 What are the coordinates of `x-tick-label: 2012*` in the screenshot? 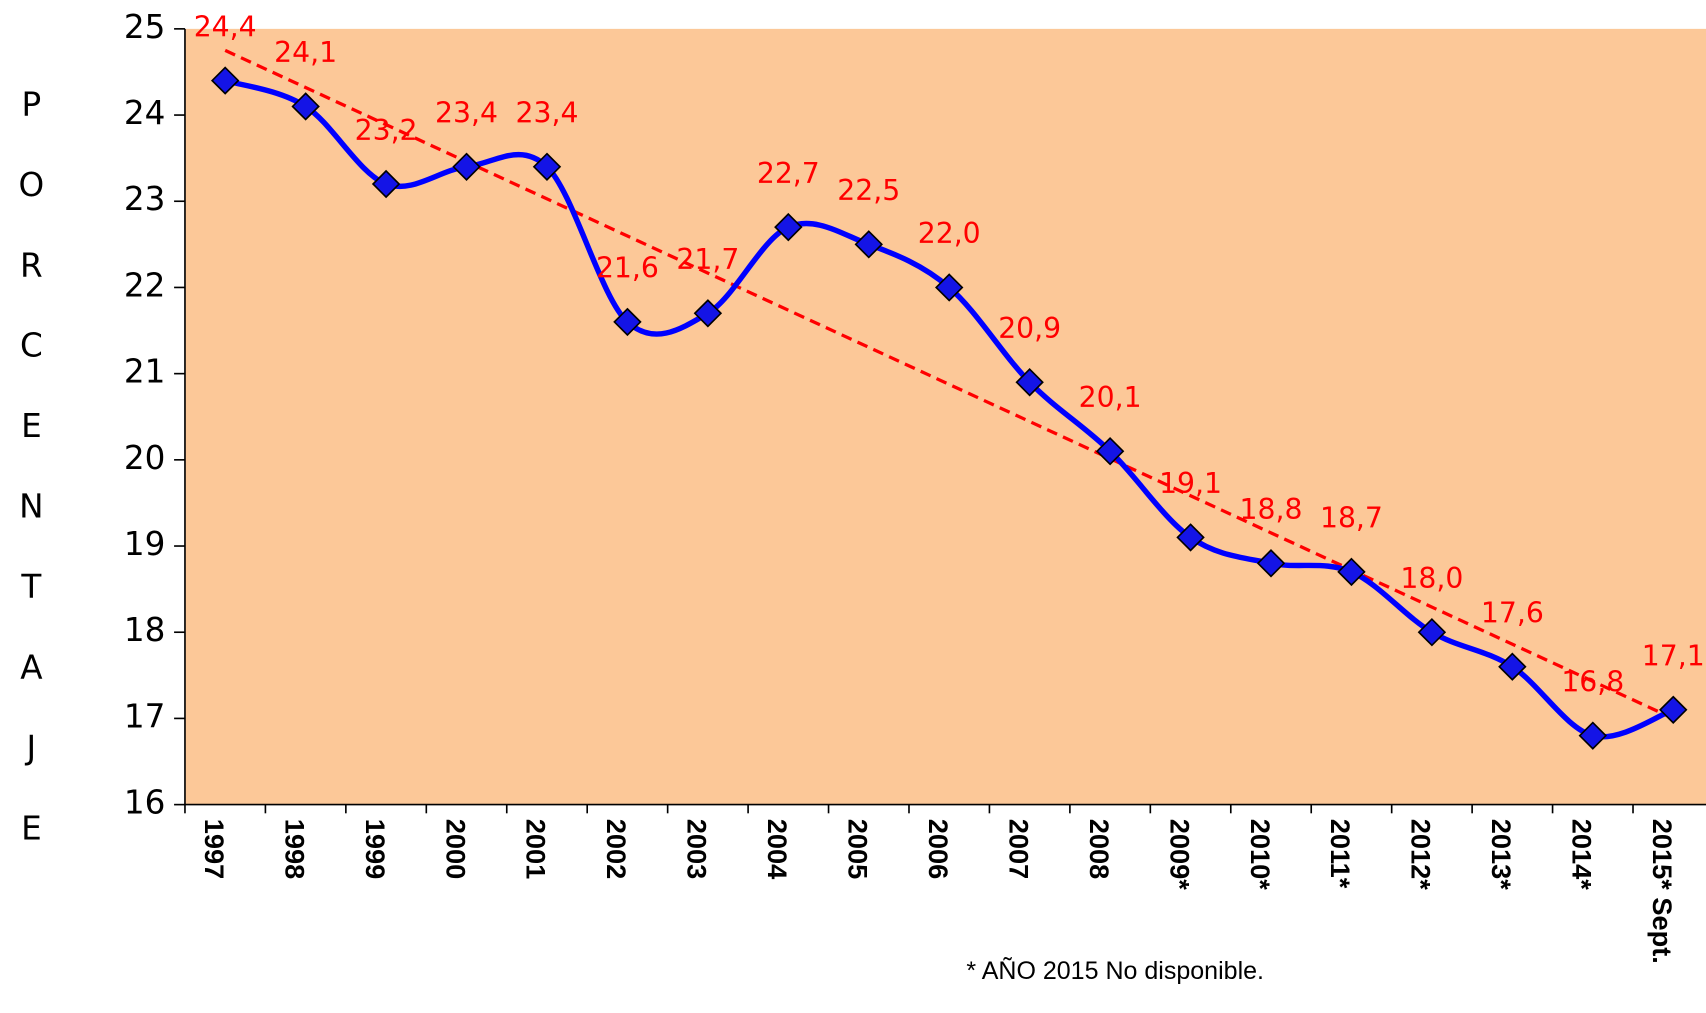 It's located at (1421, 854).